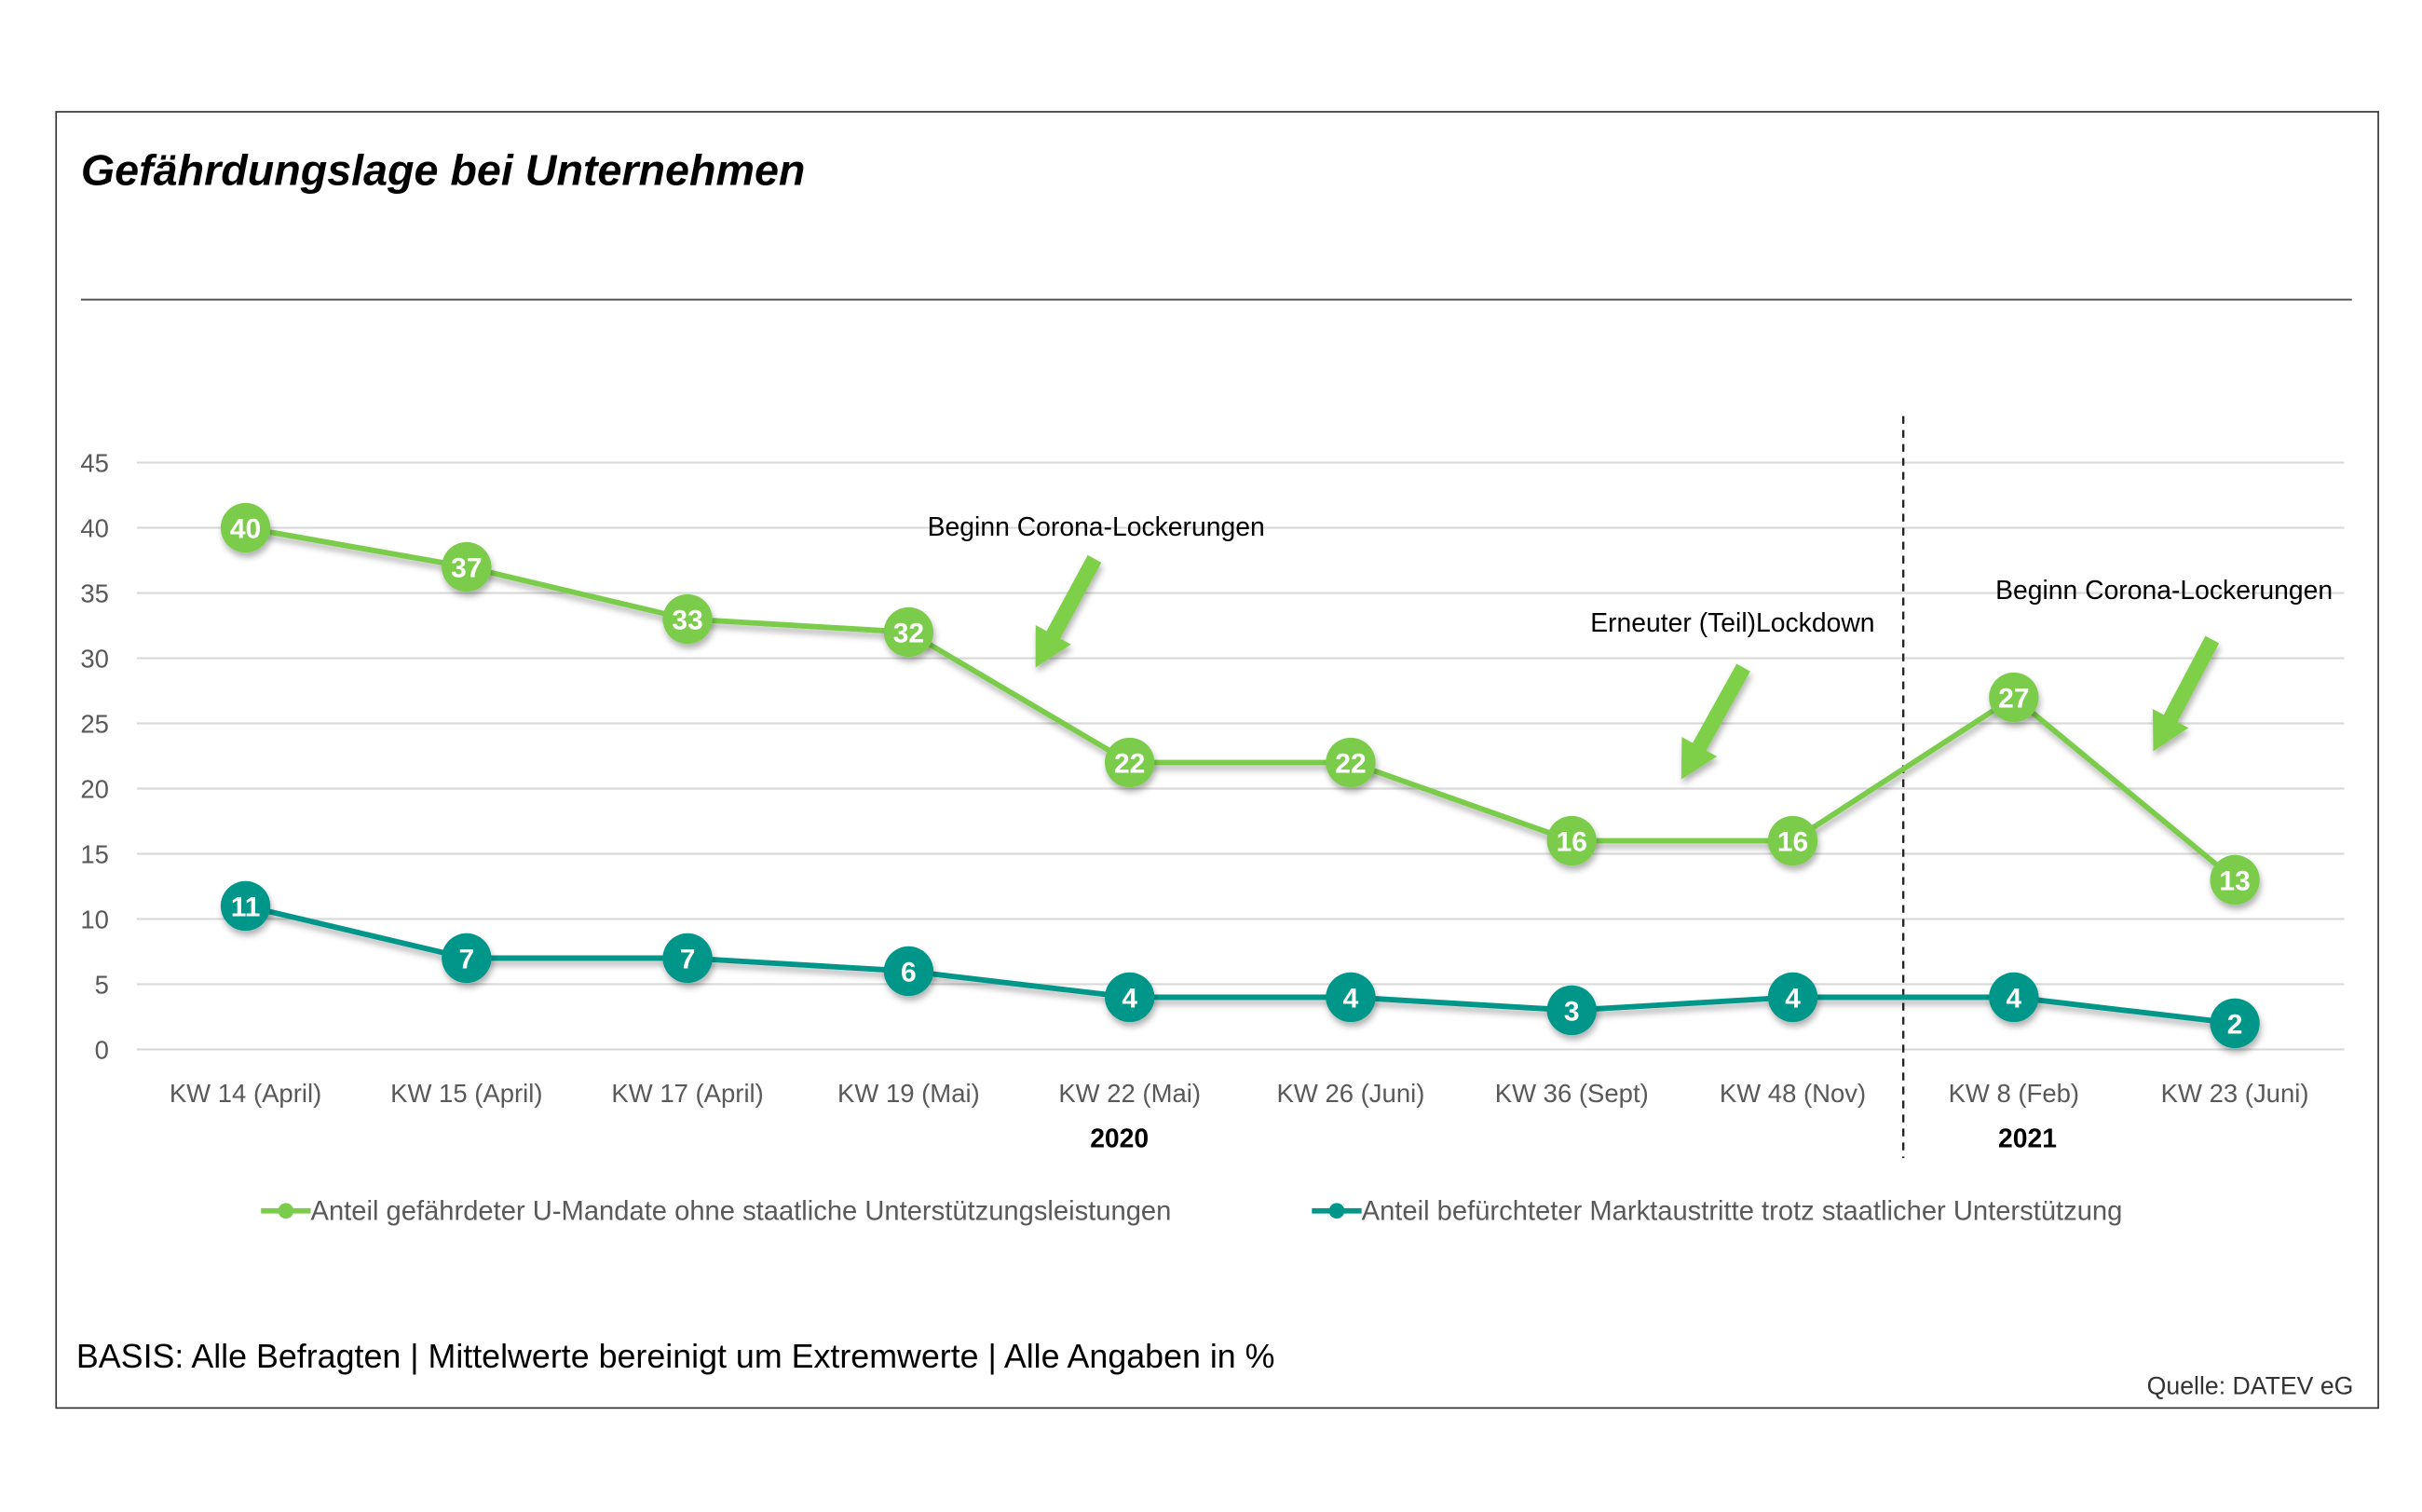 This screenshot has width=2422, height=1512. What do you see at coordinates (2014, 1093) in the screenshot?
I see `x-tick-label: KW 8 (Feb)` at bounding box center [2014, 1093].